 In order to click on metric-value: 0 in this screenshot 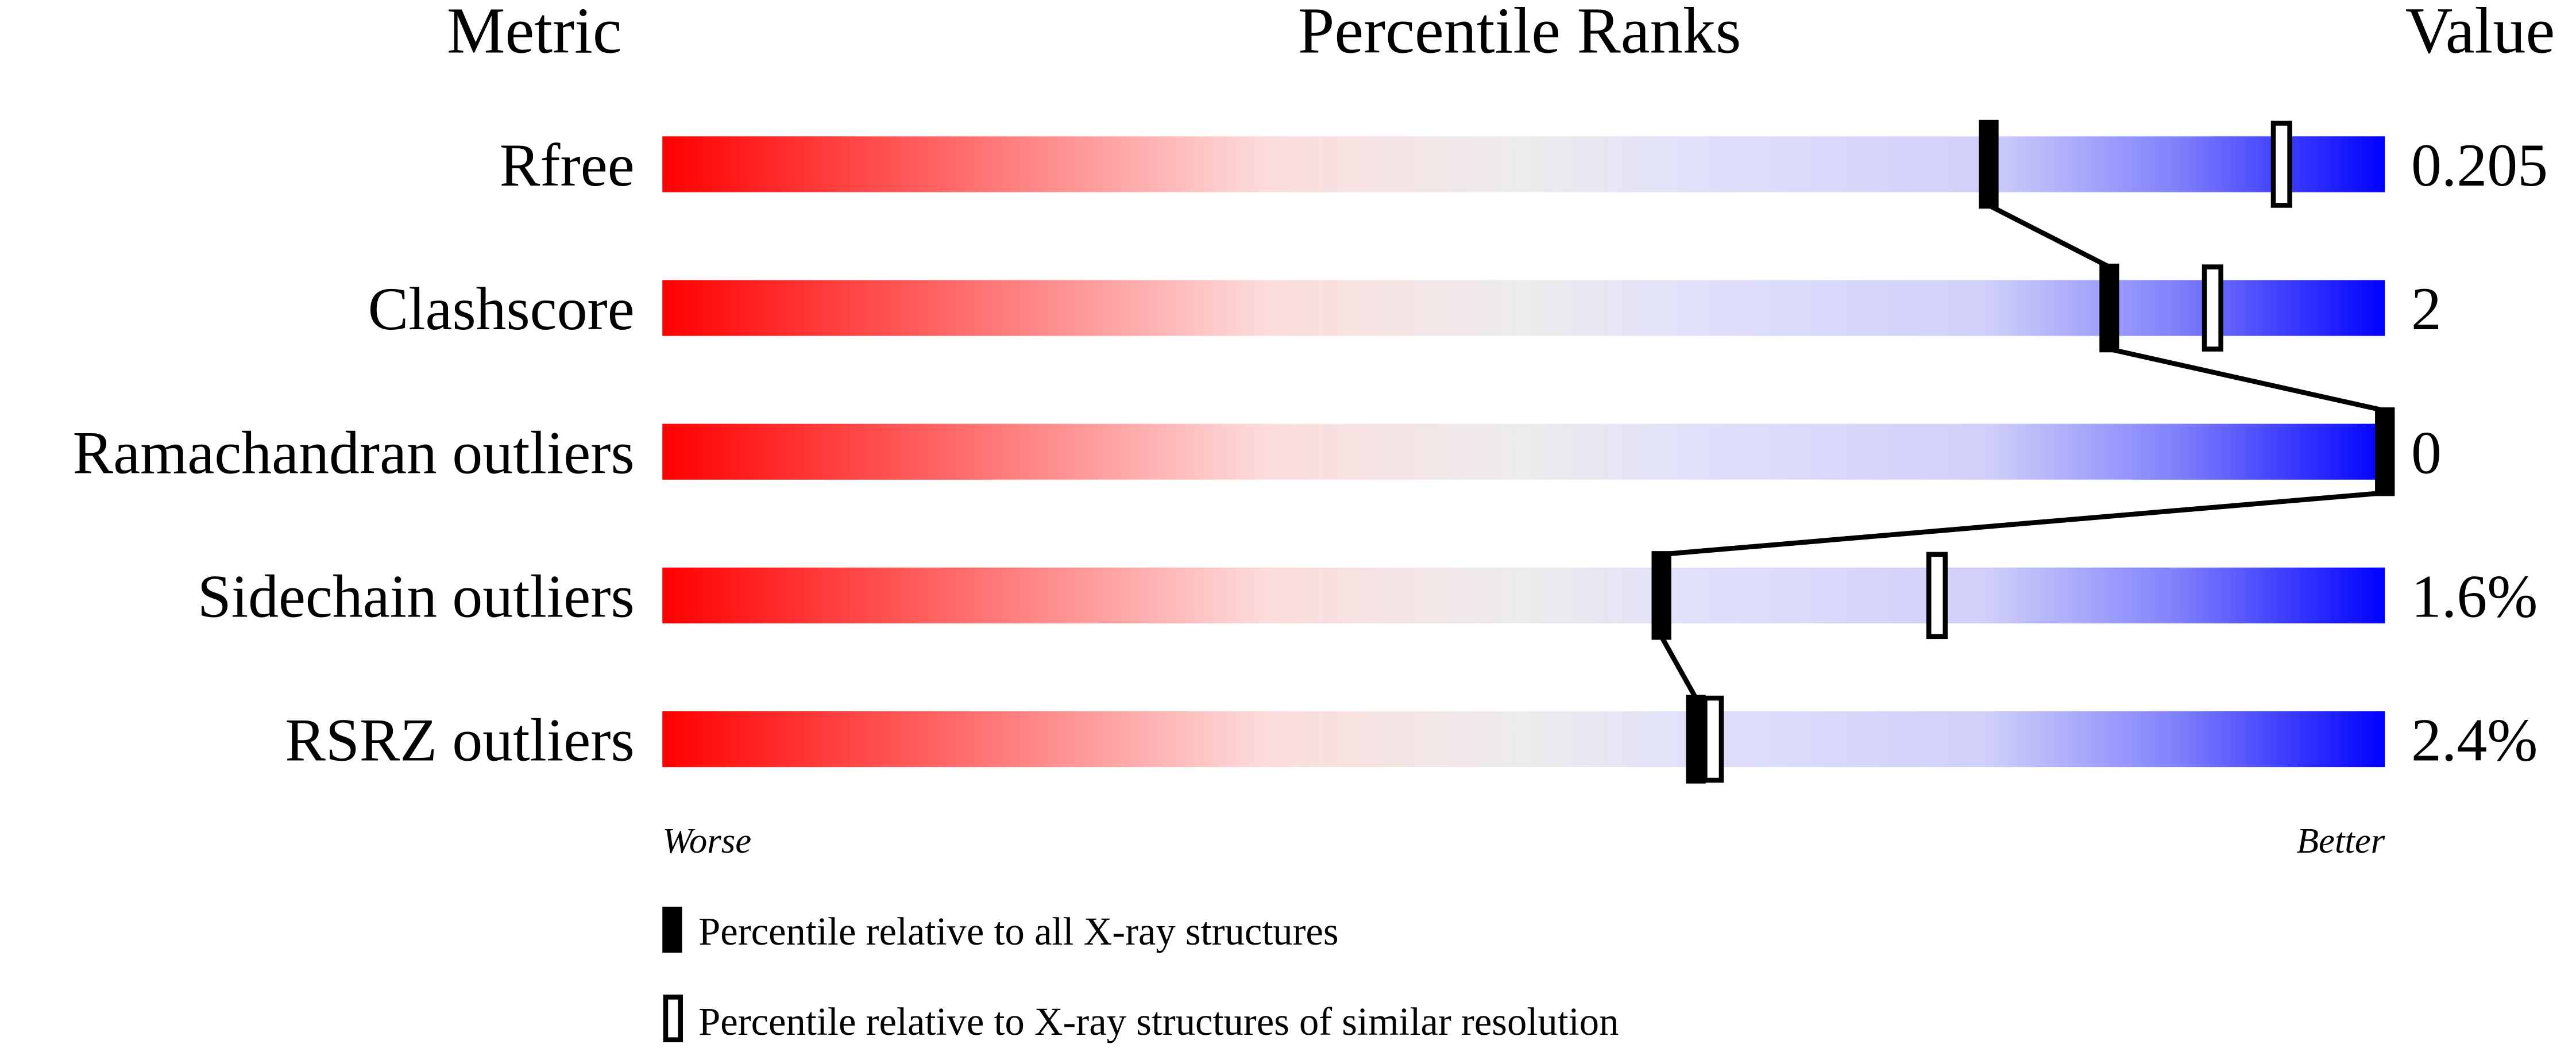, I will do `click(2426, 453)`.